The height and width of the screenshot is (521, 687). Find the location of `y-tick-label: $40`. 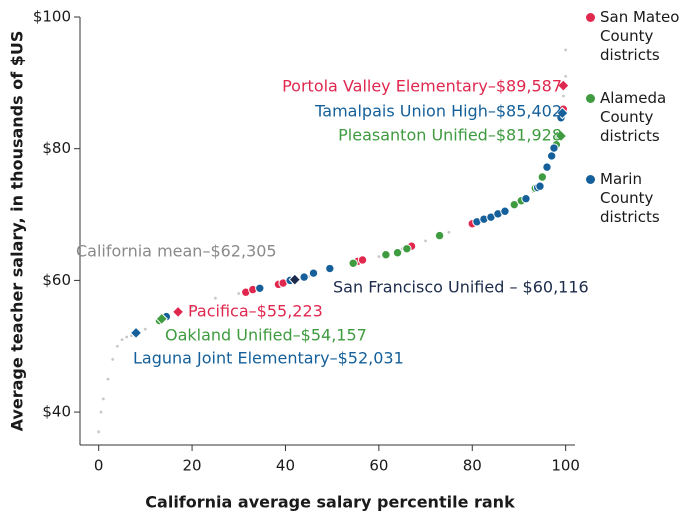

y-tick-label: $40 is located at coordinates (56, 412).